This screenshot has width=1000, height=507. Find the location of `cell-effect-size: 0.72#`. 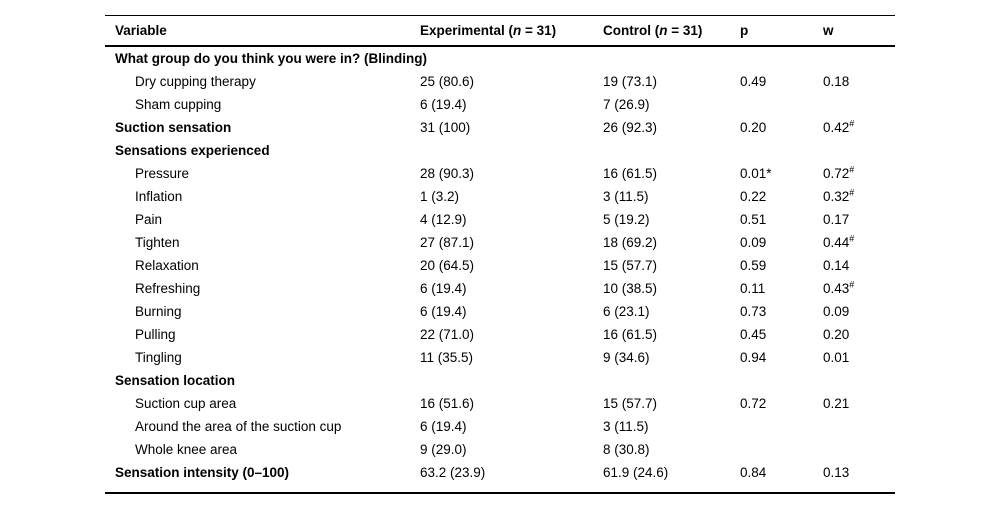

cell-effect-size: 0.72# is located at coordinates (839, 172).